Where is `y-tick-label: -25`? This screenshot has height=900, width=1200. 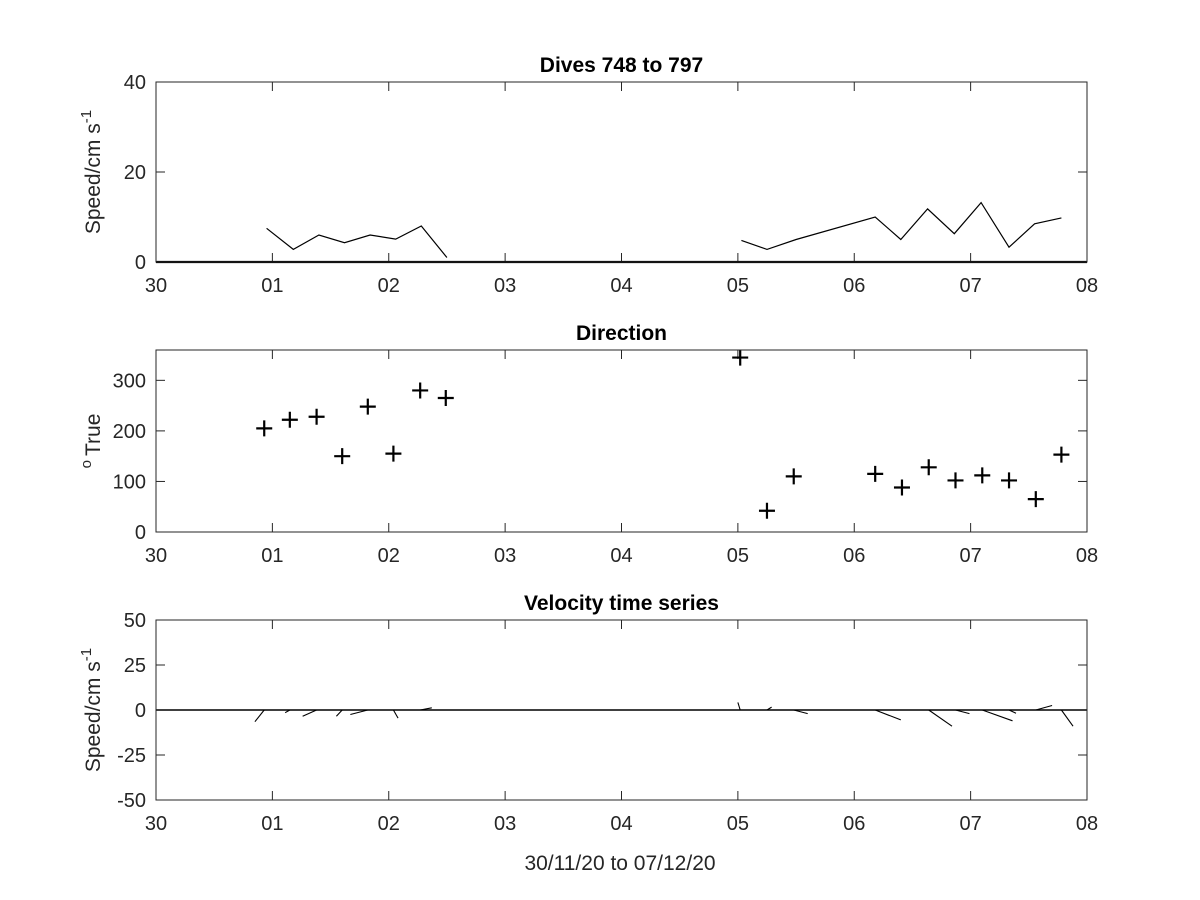 y-tick-label: -25 is located at coordinates (131, 756).